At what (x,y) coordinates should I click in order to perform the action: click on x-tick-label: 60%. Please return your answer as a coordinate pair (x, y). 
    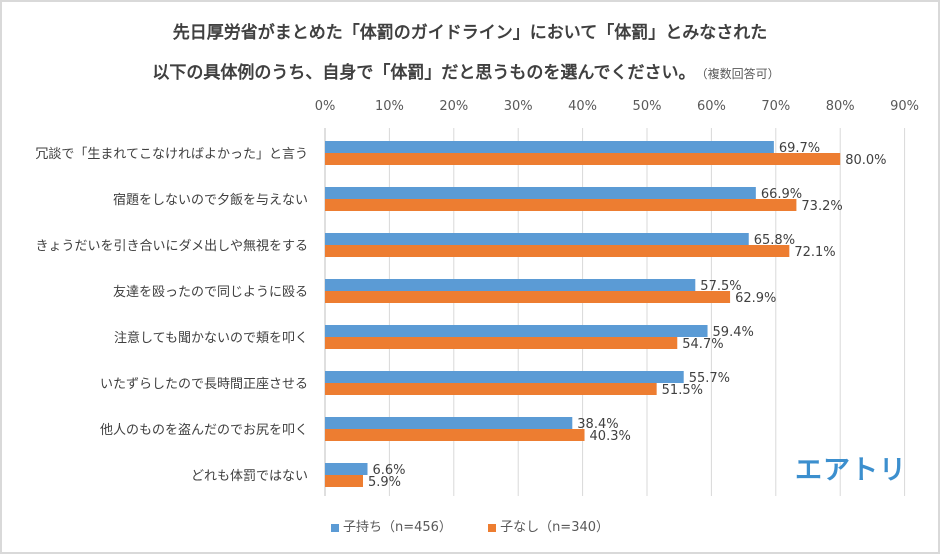
    Looking at the image, I should click on (711, 106).